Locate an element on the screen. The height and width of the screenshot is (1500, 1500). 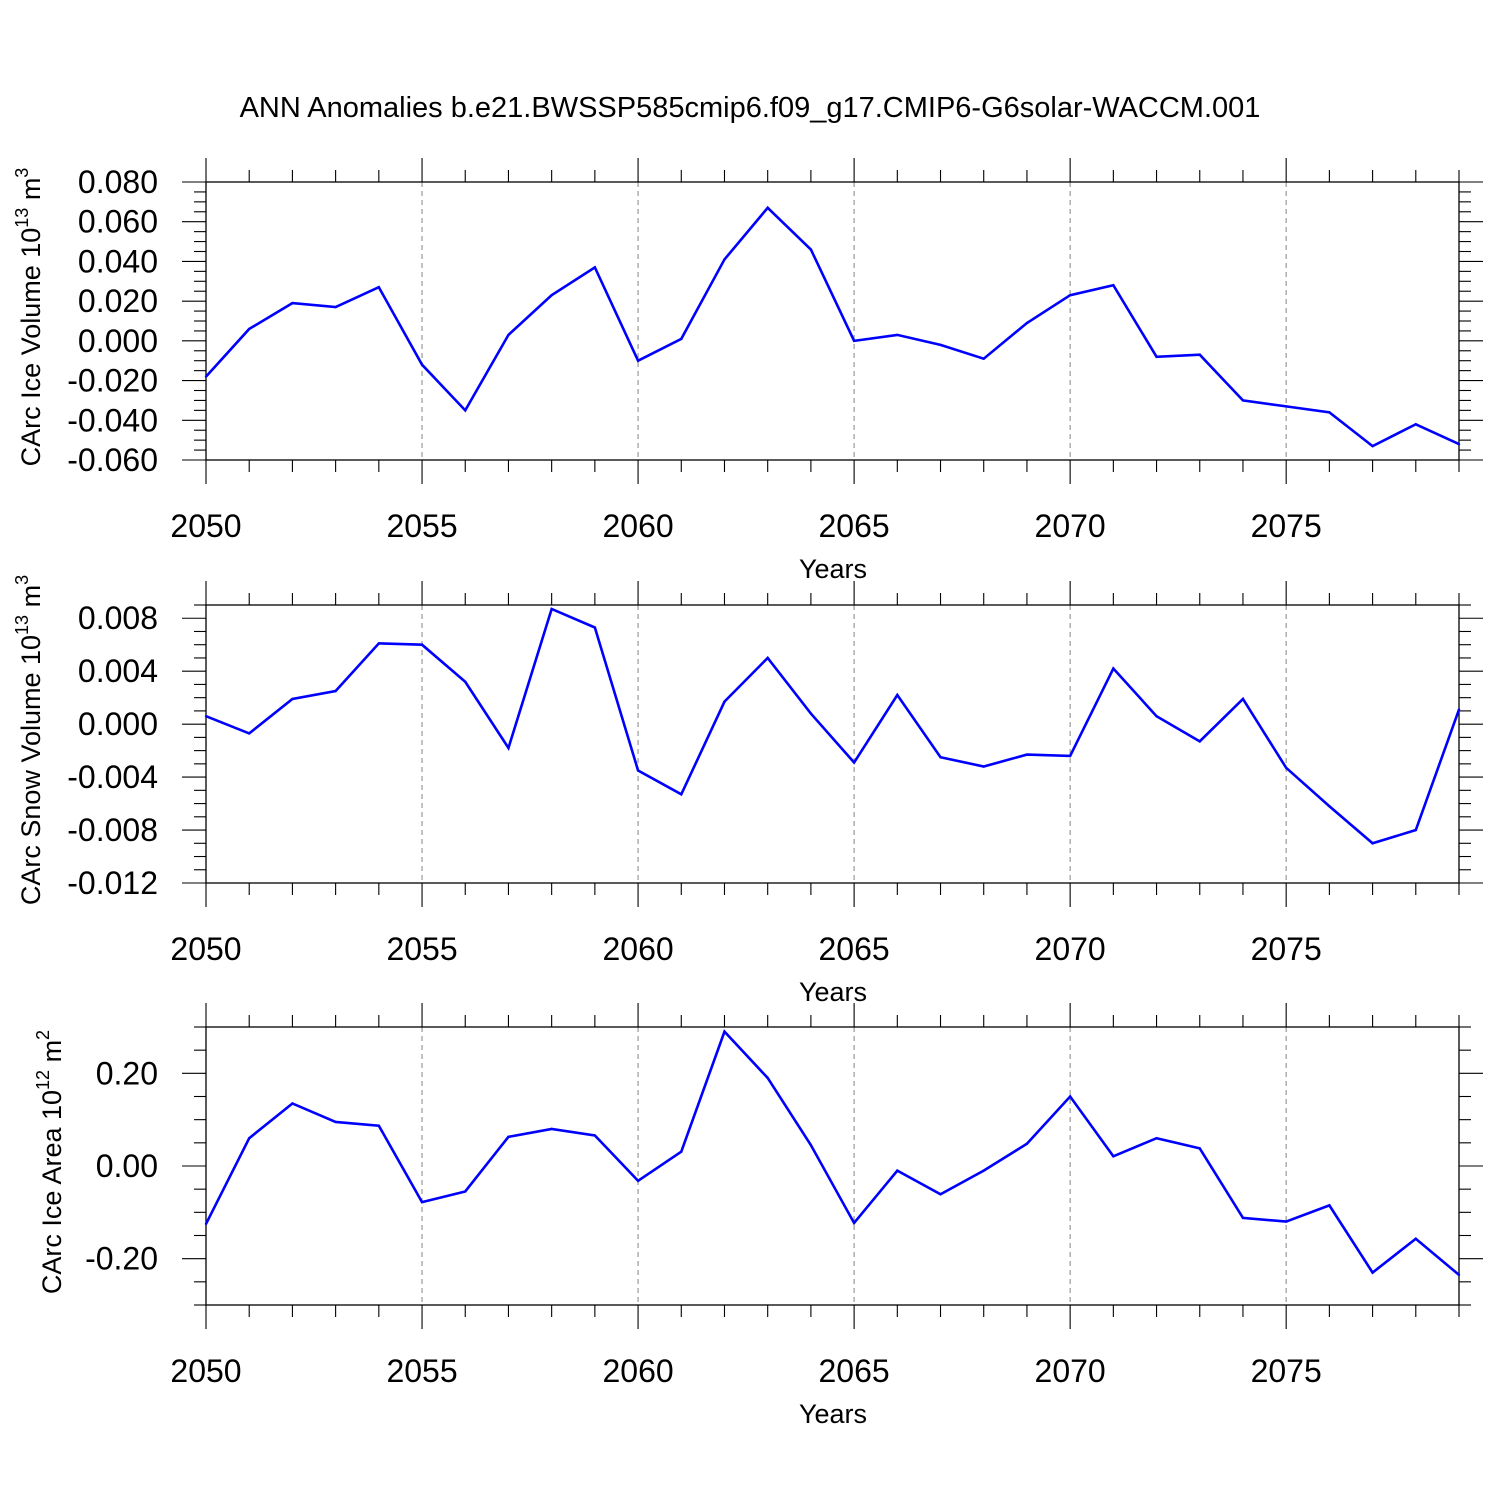
y-tick-label: -0.060 is located at coordinates (112, 460).